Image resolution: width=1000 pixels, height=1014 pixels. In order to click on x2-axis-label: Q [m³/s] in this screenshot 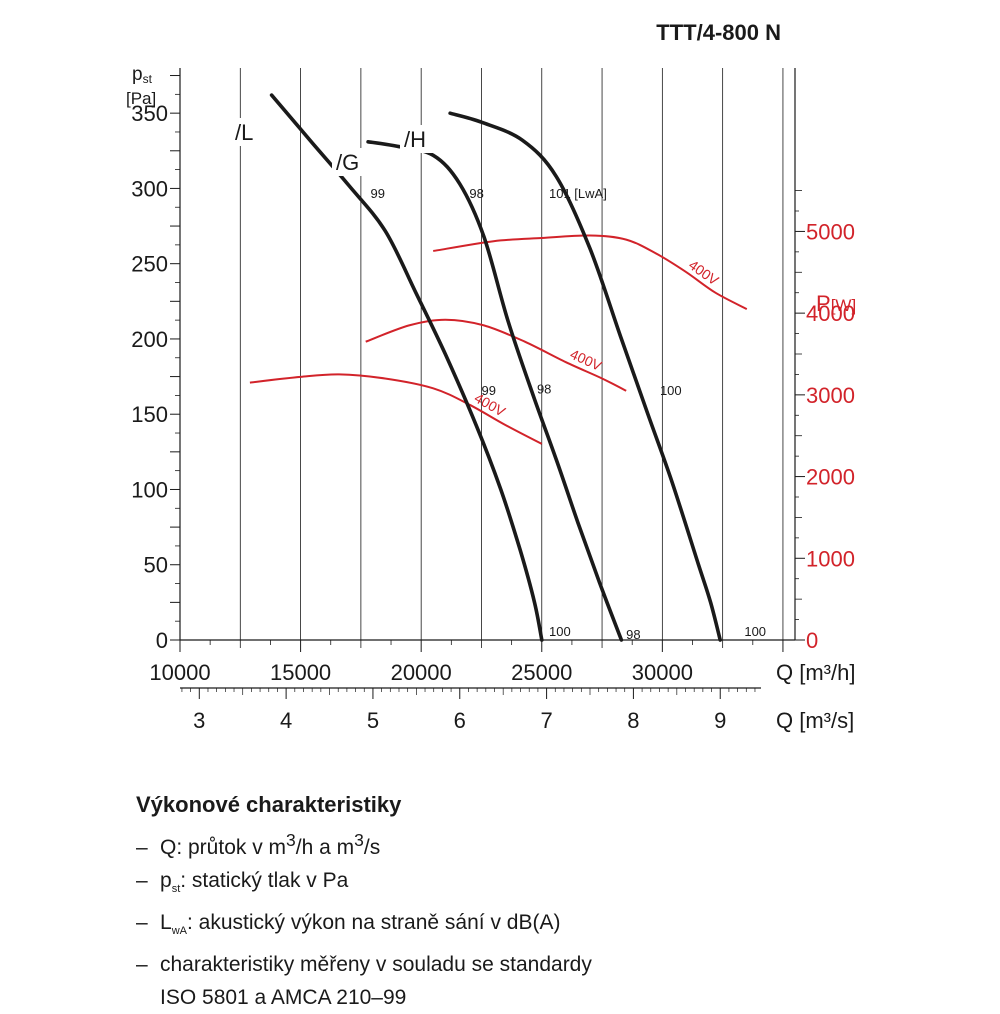, I will do `click(815, 720)`.